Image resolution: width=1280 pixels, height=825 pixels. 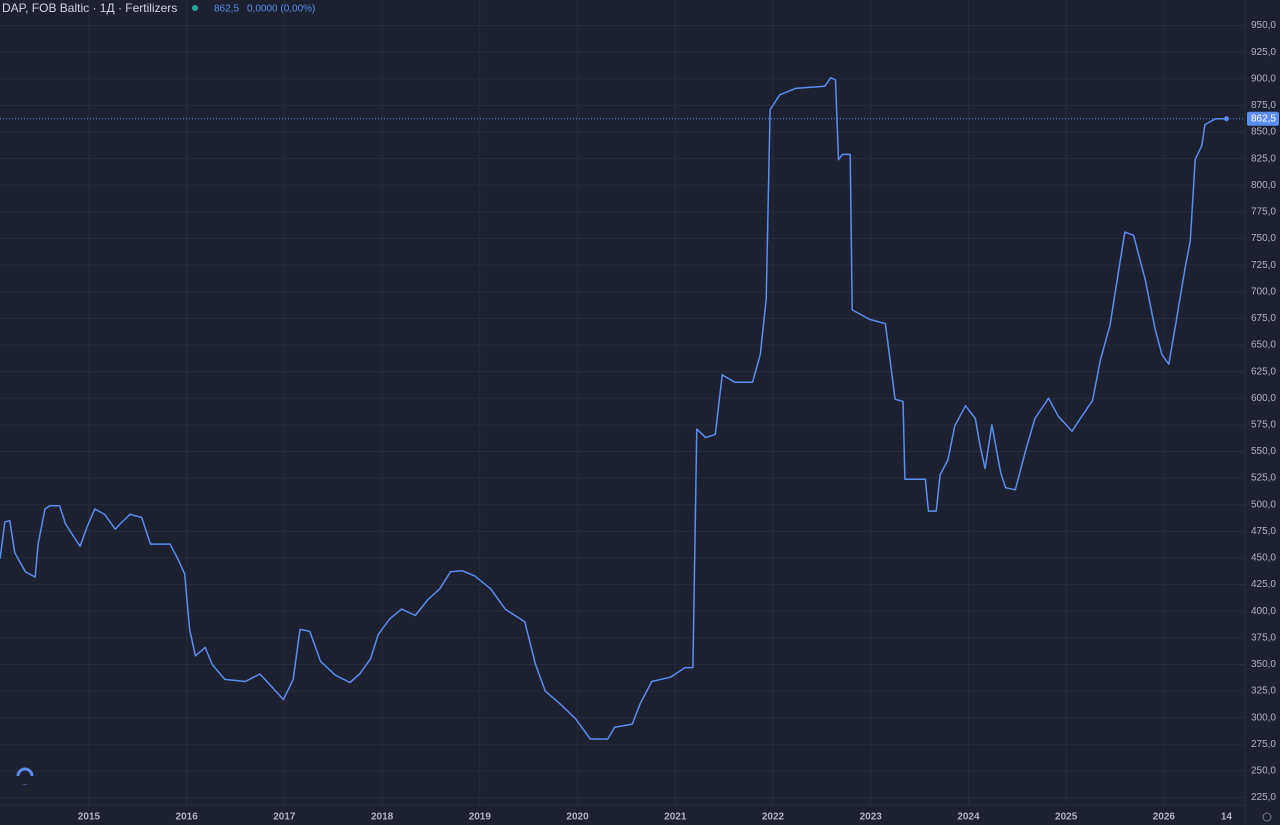 What do you see at coordinates (1164, 817) in the screenshot?
I see `x-tick-label: 2026` at bounding box center [1164, 817].